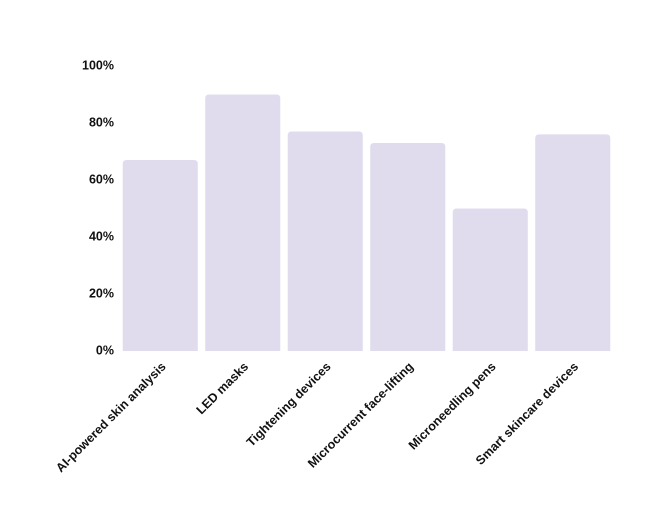 The height and width of the screenshot is (531, 658). What do you see at coordinates (111, 418) in the screenshot?
I see `x-tick-label: AI-powered skin analysis` at bounding box center [111, 418].